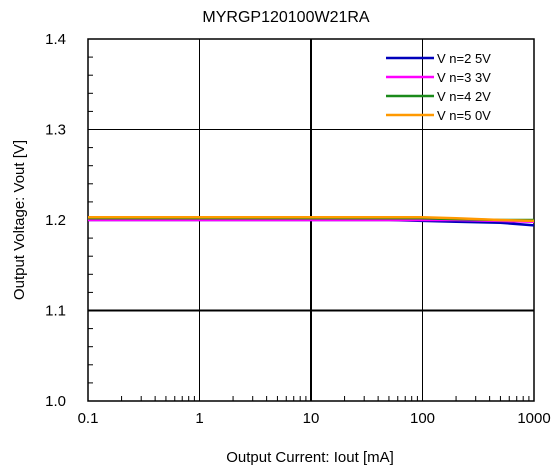  What do you see at coordinates (533, 418) in the screenshot?
I see `x-tick-label: 1000` at bounding box center [533, 418].